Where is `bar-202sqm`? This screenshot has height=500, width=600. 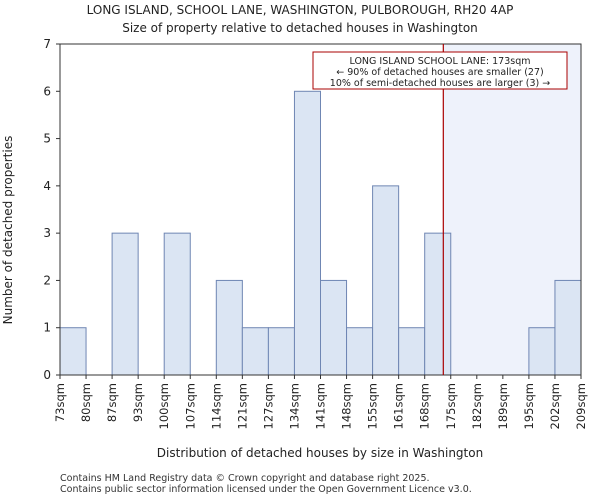
bar-202sqm is located at coordinates (568, 327).